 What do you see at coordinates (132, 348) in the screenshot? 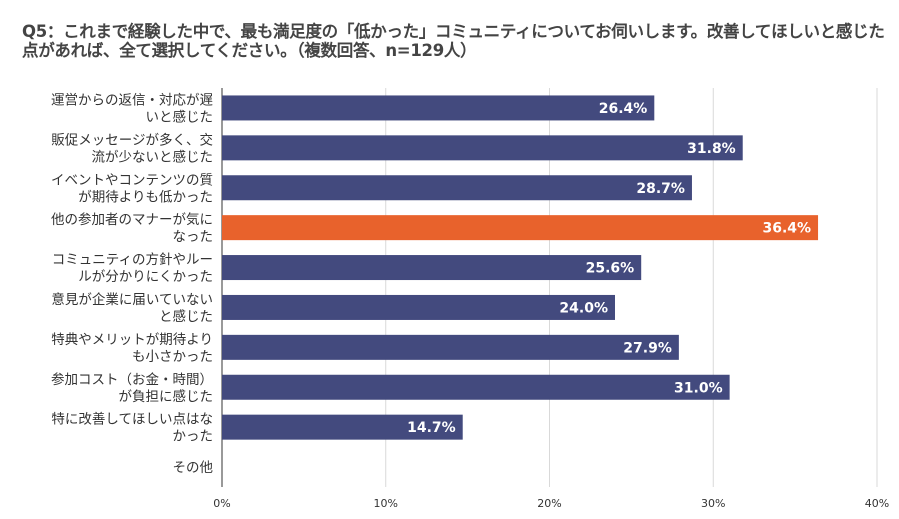
I see `category-label: 特典やメリットが期待よりも小さかった` at bounding box center [132, 348].